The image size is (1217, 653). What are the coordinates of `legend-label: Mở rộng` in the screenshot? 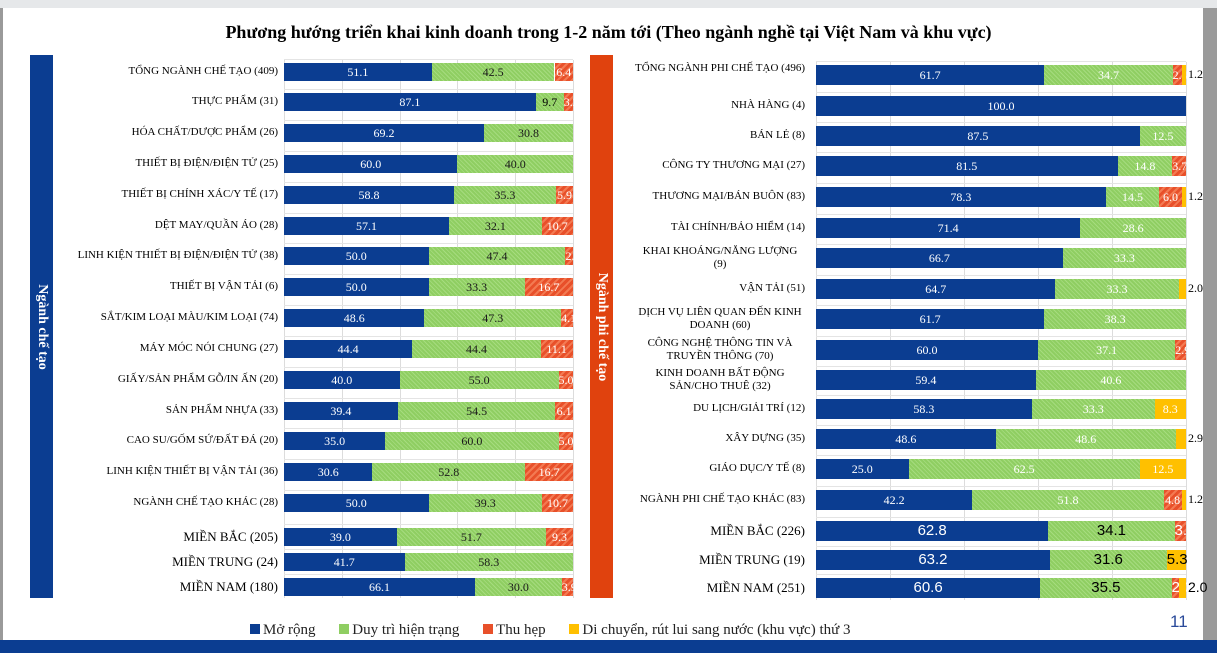 It's located at (289, 630).